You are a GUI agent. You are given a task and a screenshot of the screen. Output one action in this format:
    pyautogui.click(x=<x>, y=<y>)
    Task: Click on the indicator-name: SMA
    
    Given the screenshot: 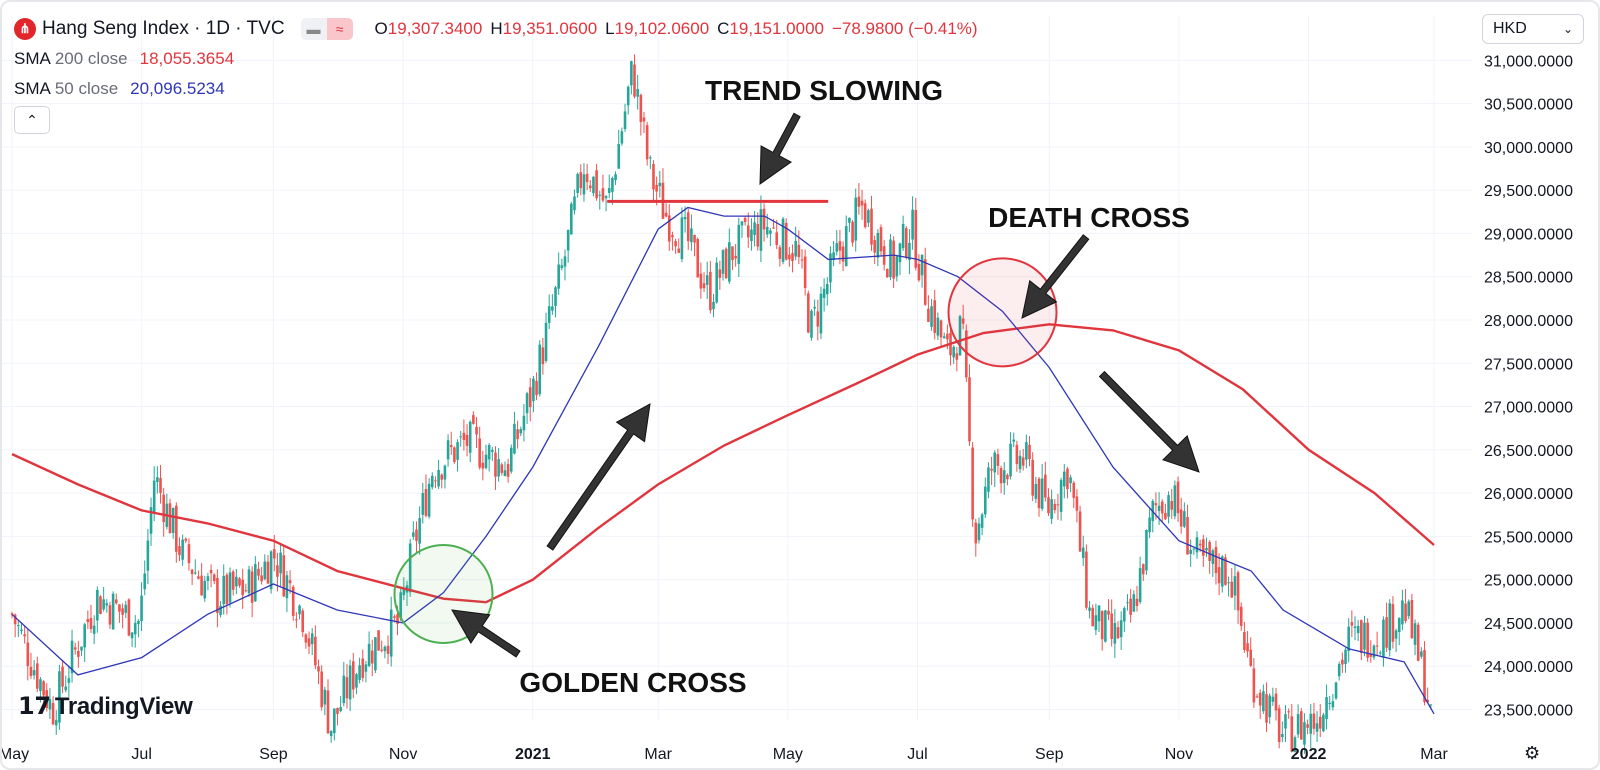 What is the action you would take?
    pyautogui.click(x=32, y=88)
    